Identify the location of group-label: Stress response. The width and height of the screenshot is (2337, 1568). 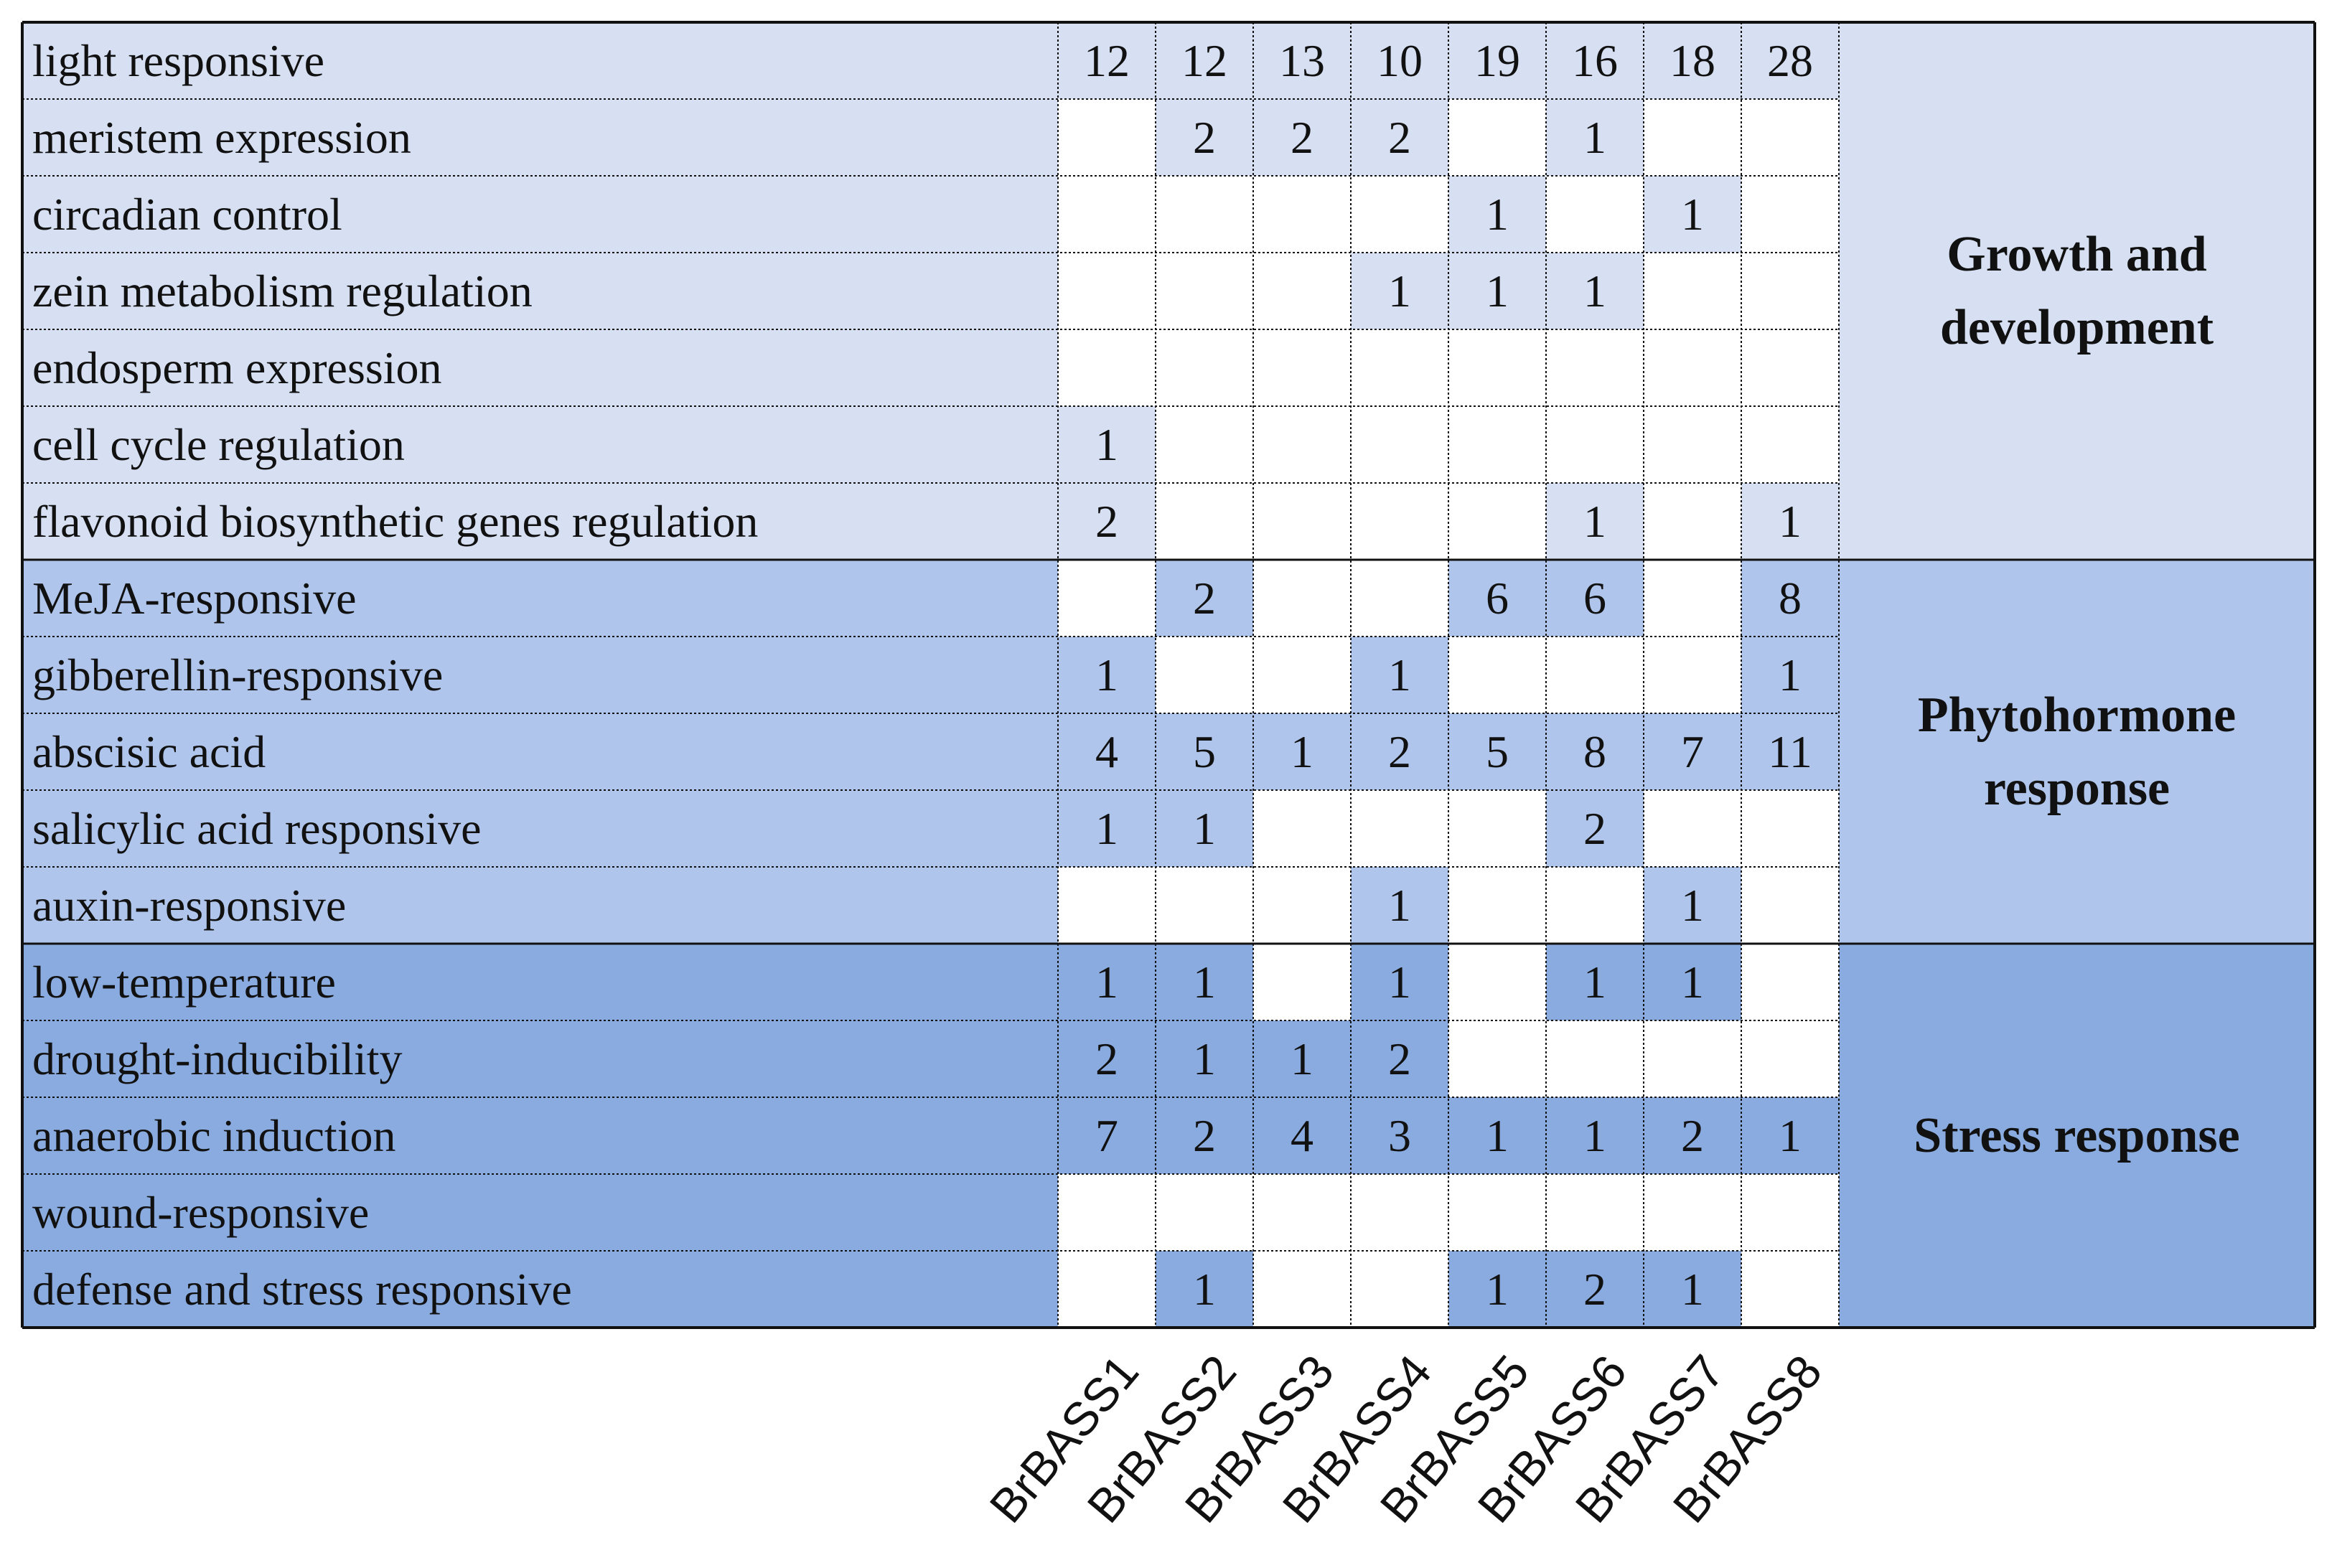
(2077, 1136).